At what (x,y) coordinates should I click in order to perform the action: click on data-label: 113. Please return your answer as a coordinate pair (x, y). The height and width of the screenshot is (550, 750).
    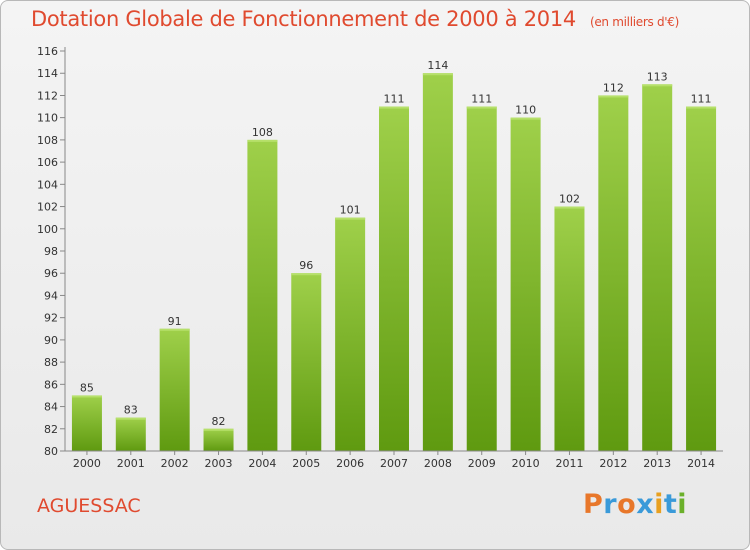
    Looking at the image, I should click on (657, 76).